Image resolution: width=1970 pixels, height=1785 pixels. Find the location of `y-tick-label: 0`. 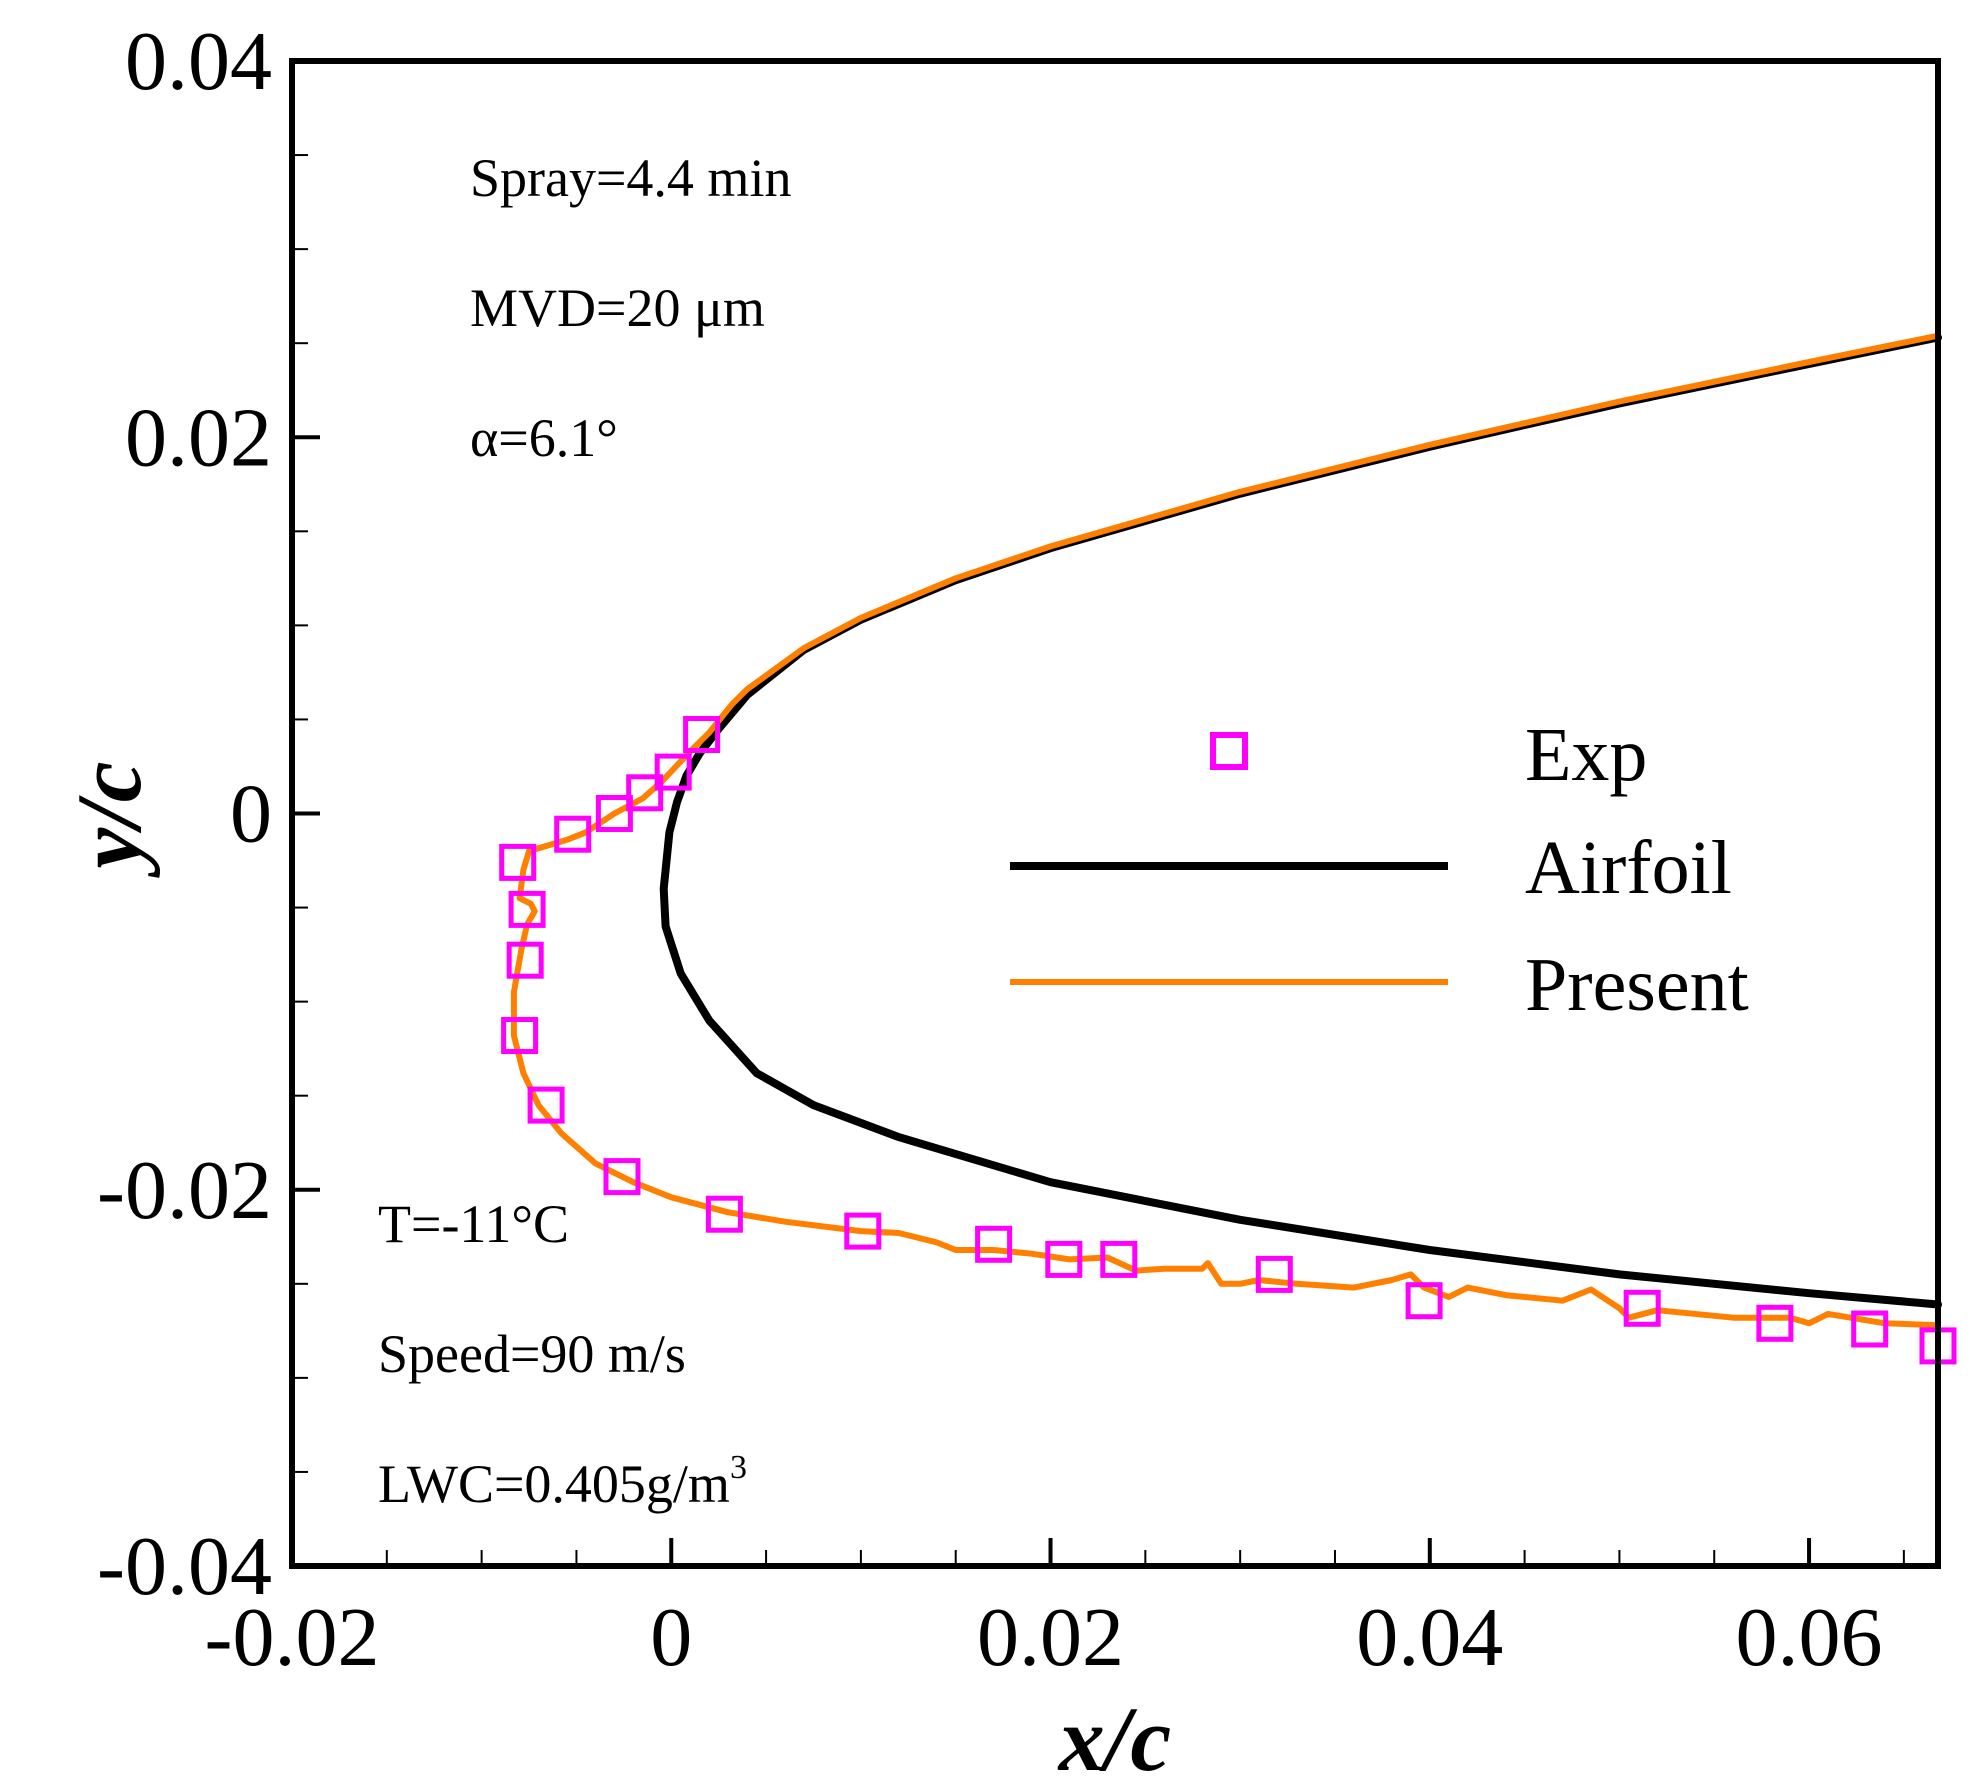

y-tick-label: 0 is located at coordinates (251, 814).